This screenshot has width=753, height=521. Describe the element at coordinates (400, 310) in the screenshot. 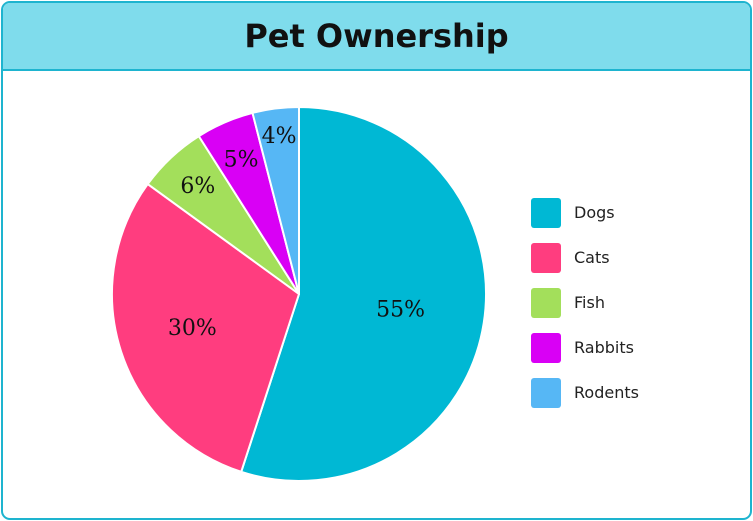

I see `slice-label-dogs: 55%` at that location.